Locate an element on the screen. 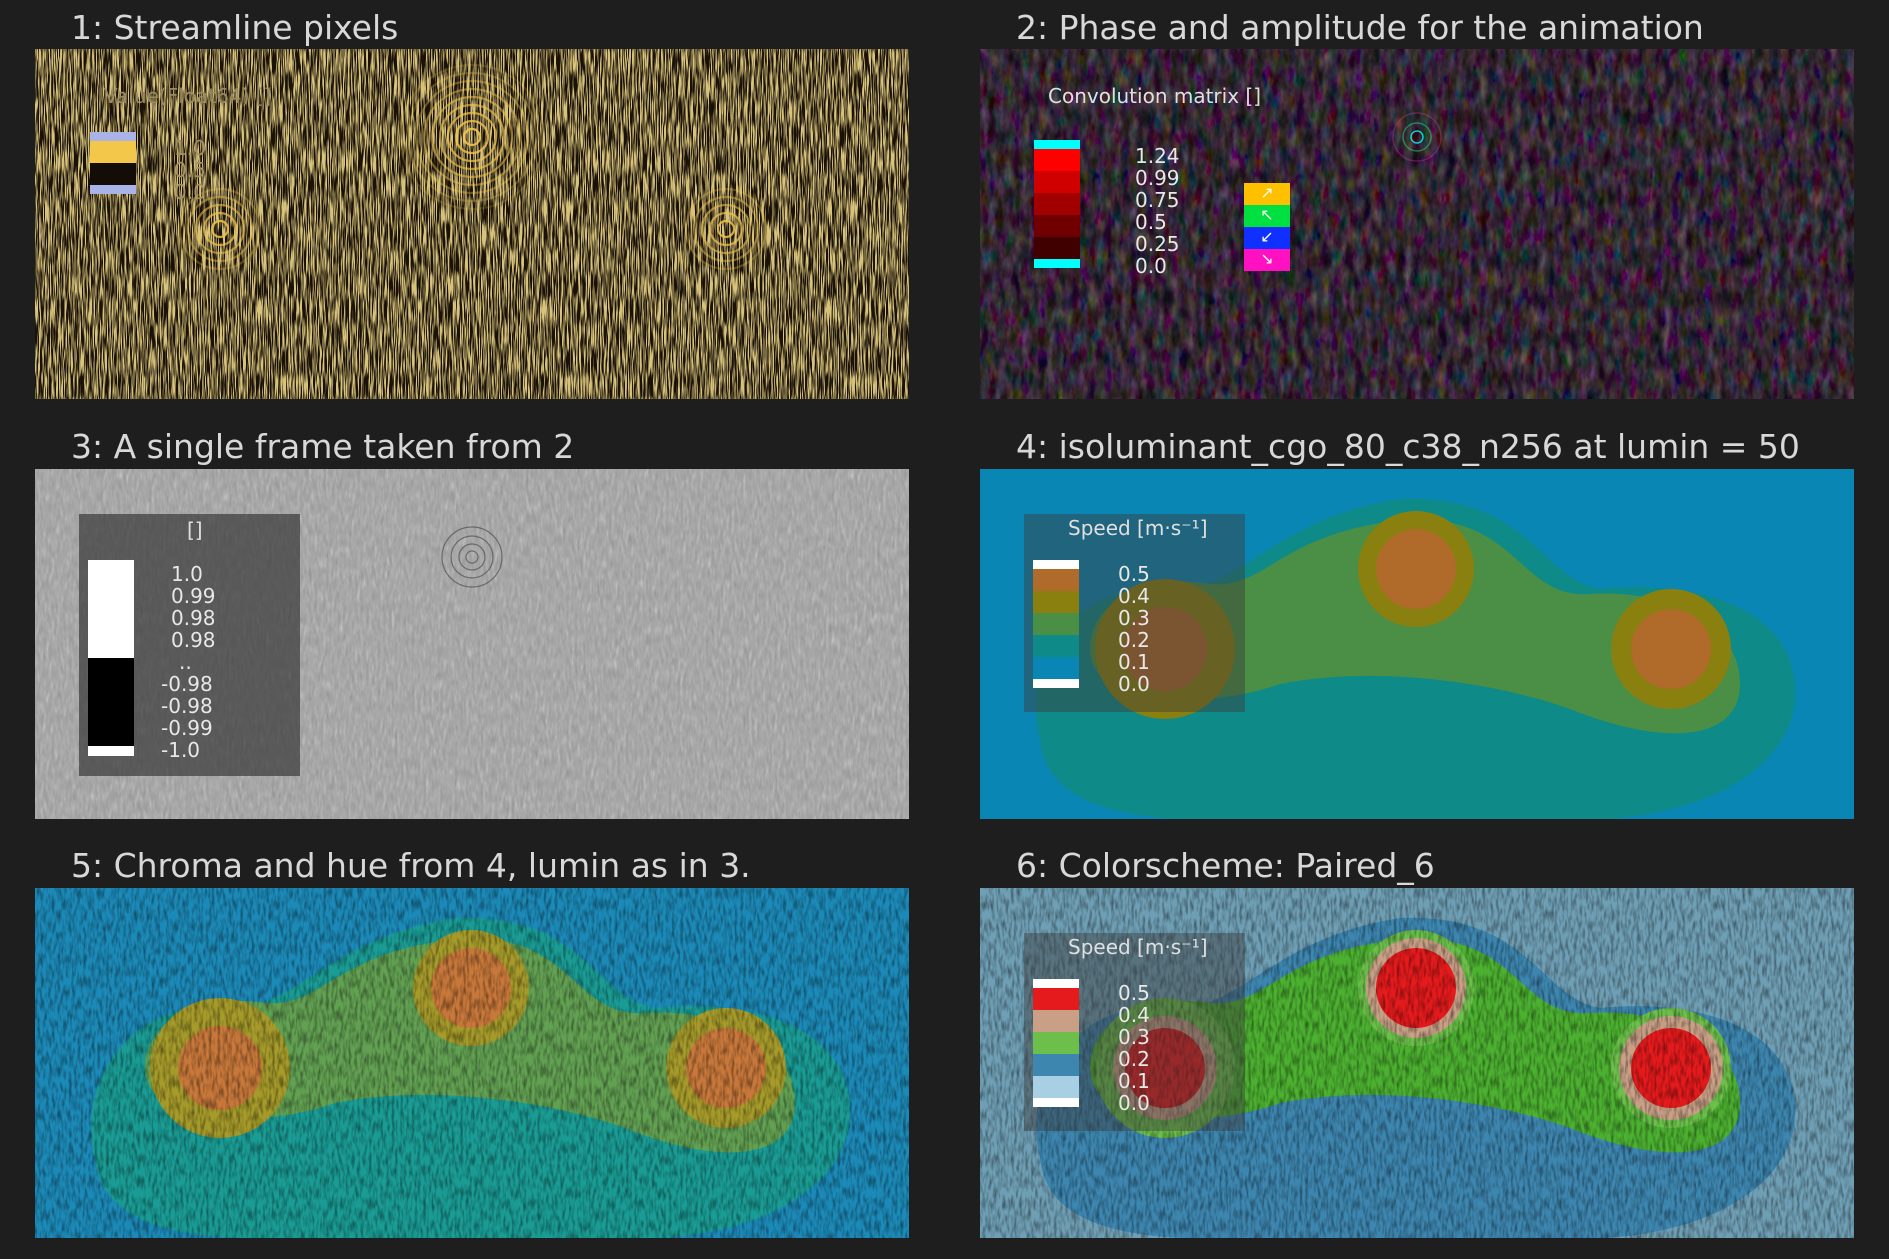 Image resolution: width=1889 pixels, height=1259 pixels. streamline-image is located at coordinates (472, 224).